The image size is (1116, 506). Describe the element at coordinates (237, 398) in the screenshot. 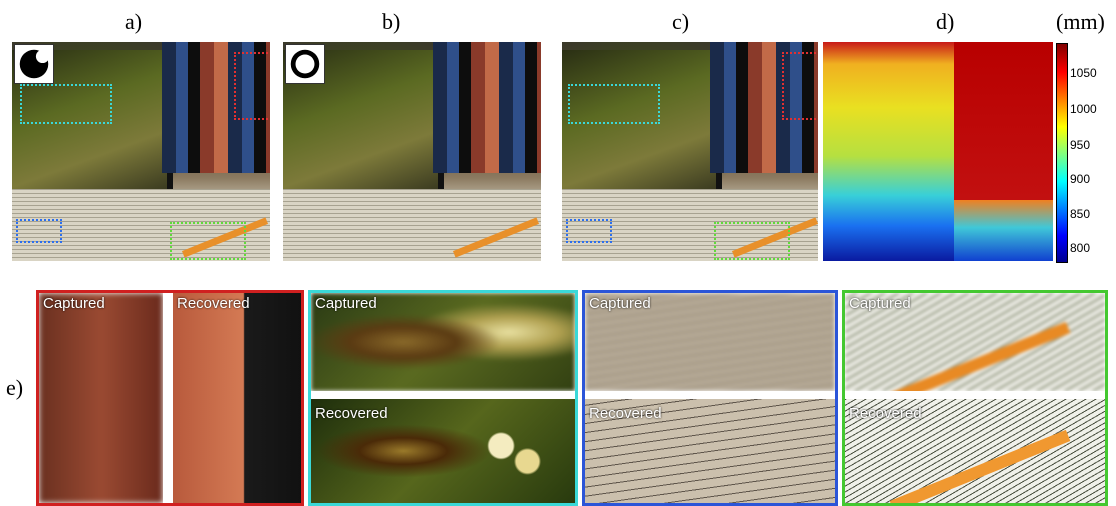

I see `recovered-book-crop` at that location.